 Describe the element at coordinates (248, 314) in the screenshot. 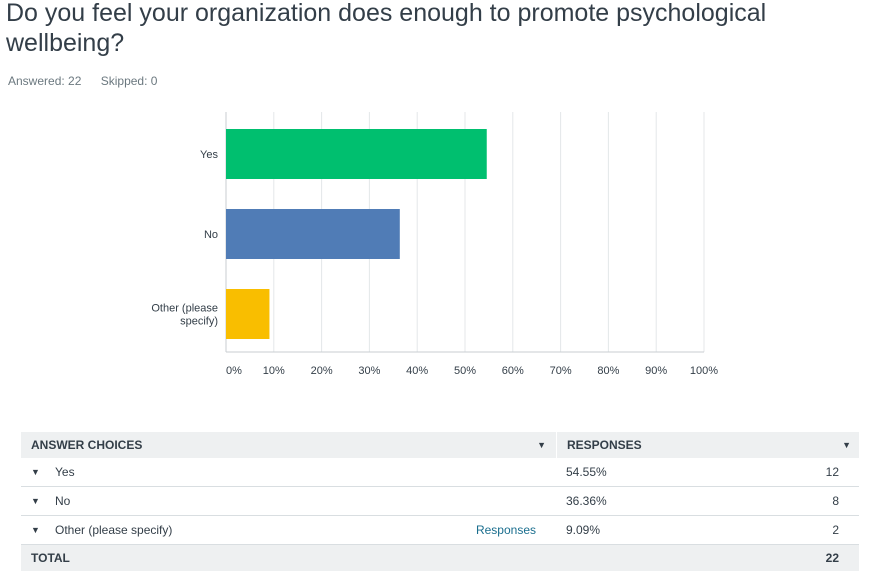

I see `bar-other-please-specify` at that location.